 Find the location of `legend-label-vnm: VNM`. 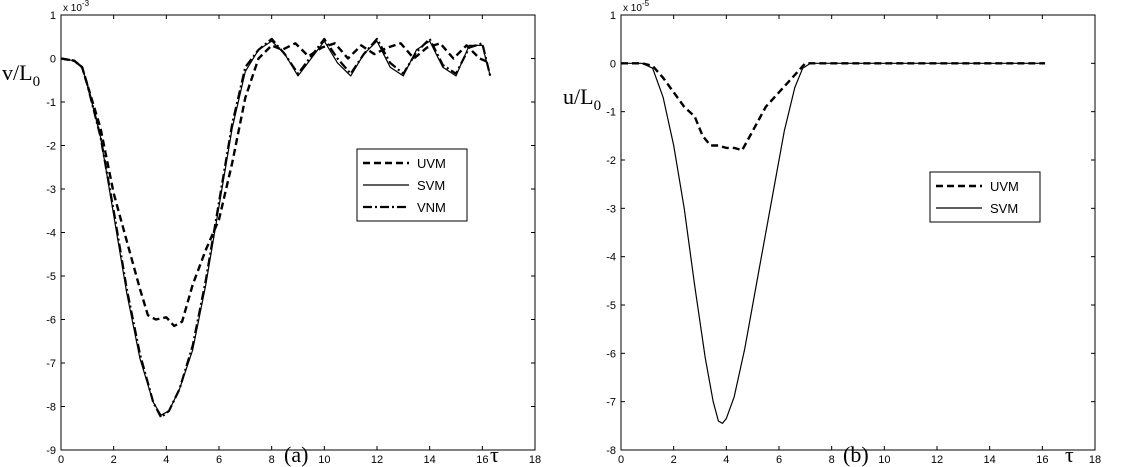

legend-label-vnm: VNM is located at coordinates (431, 207).